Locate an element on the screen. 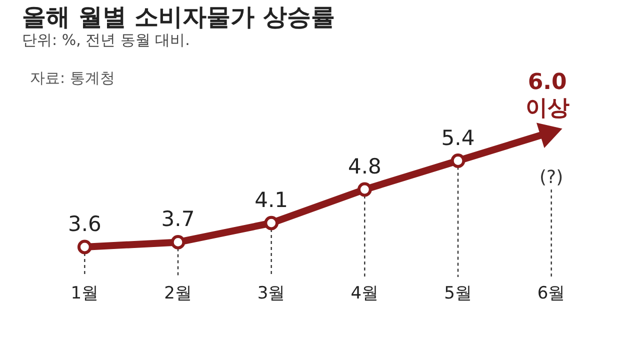  chart-title: 올해 월별 소비자물가 상승률 is located at coordinates (179, 17).